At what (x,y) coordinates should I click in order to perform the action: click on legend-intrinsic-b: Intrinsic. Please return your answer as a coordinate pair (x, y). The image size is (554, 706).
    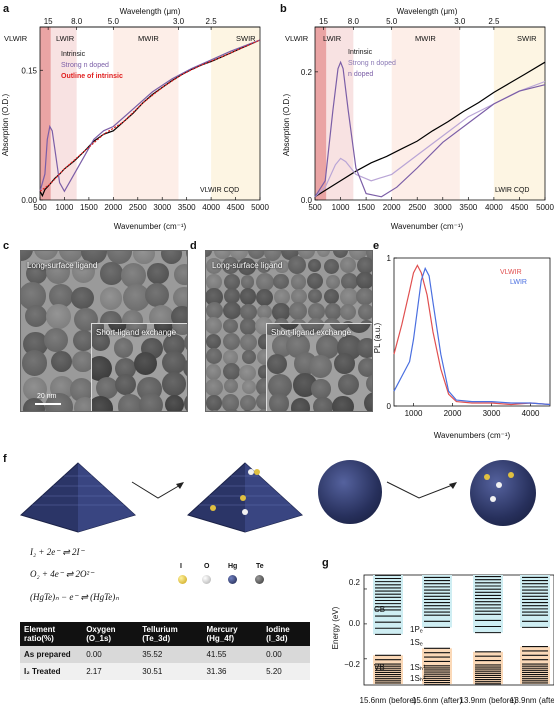
    Looking at the image, I should click on (360, 52).